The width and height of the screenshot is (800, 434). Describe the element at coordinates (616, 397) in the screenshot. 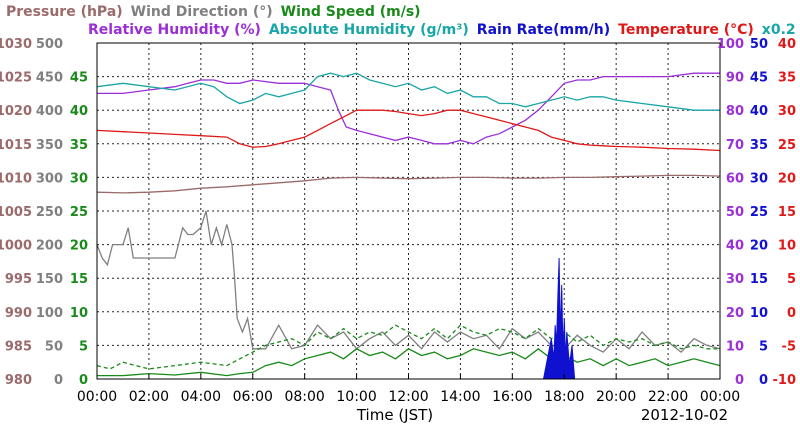

I see `x-tick-label: 20:00` at that location.